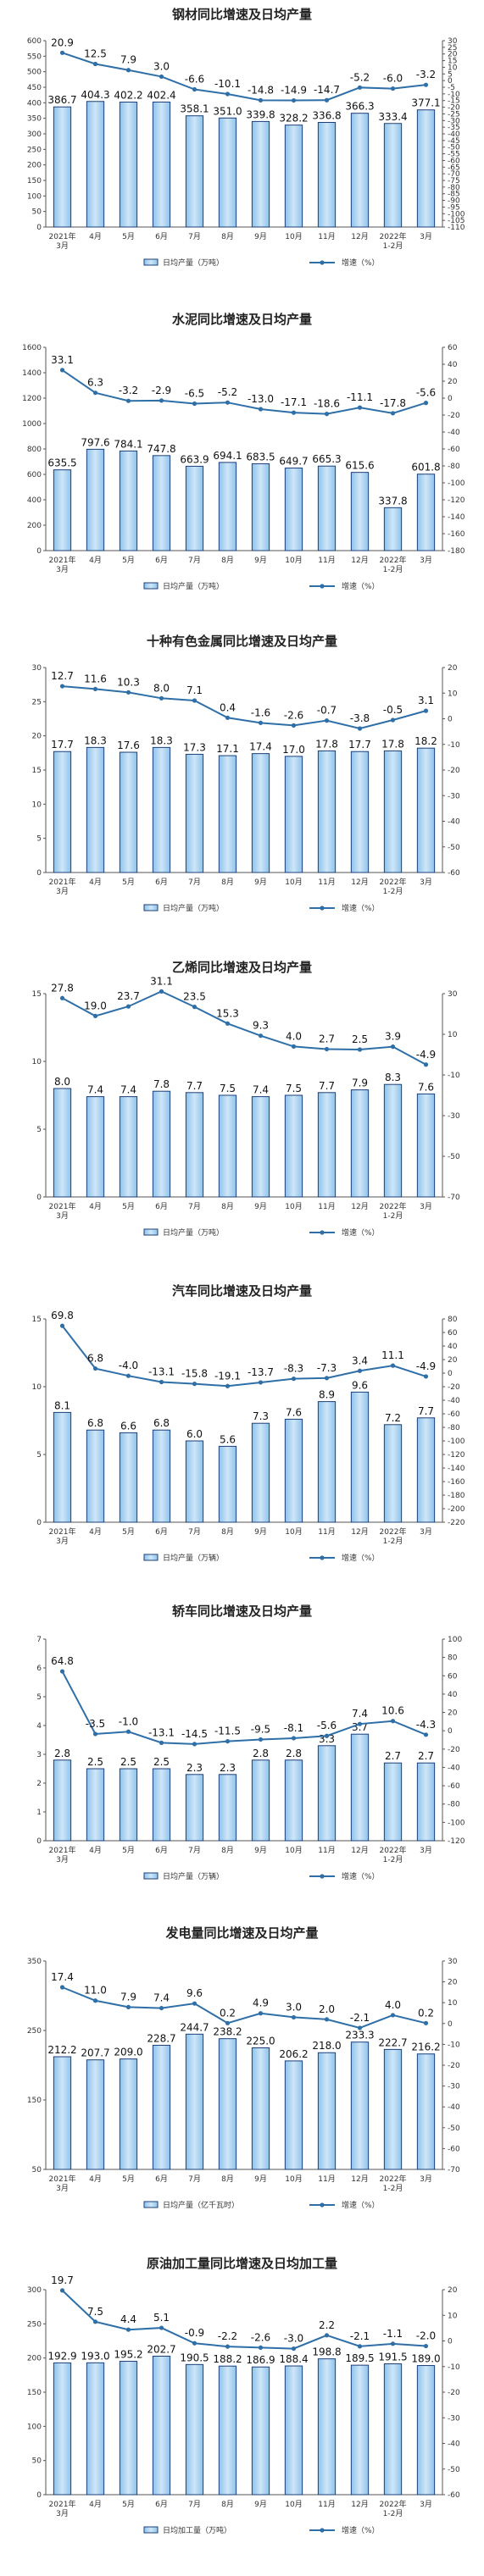 This screenshot has width=484, height=2576. I want to click on bar-value-label: 797.6, so click(95, 442).